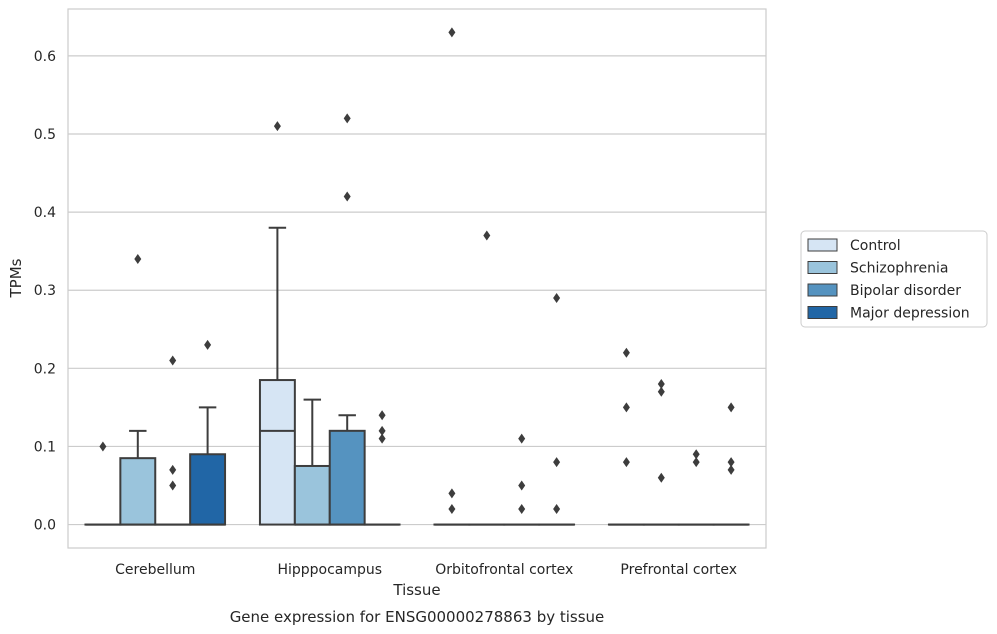 This screenshot has height=634, width=997. What do you see at coordinates (416, 590) in the screenshot?
I see `x-axis-label: Tissue` at bounding box center [416, 590].